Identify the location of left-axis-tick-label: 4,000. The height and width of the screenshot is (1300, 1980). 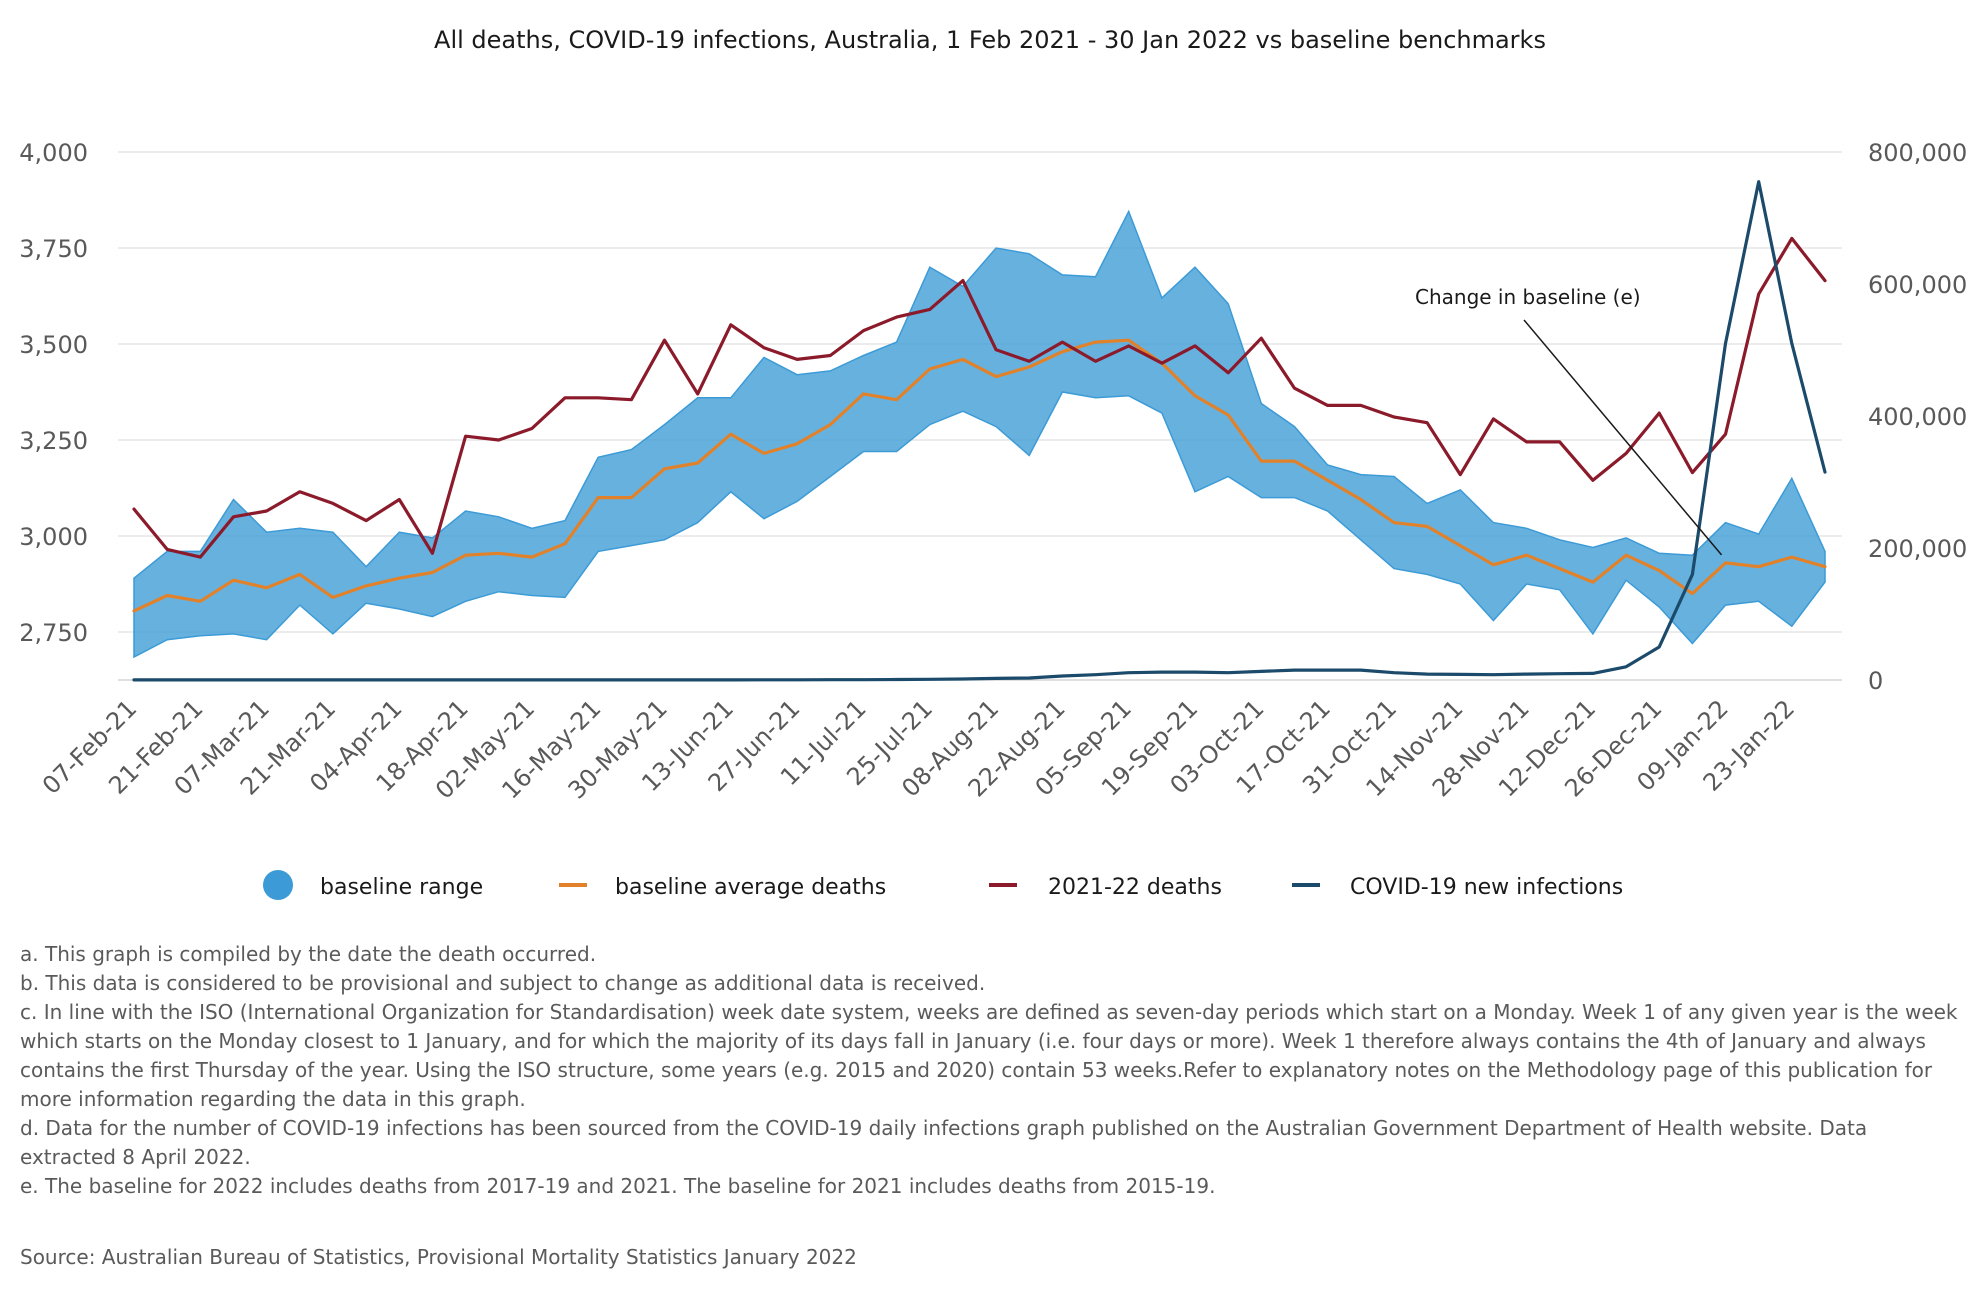
(53, 153).